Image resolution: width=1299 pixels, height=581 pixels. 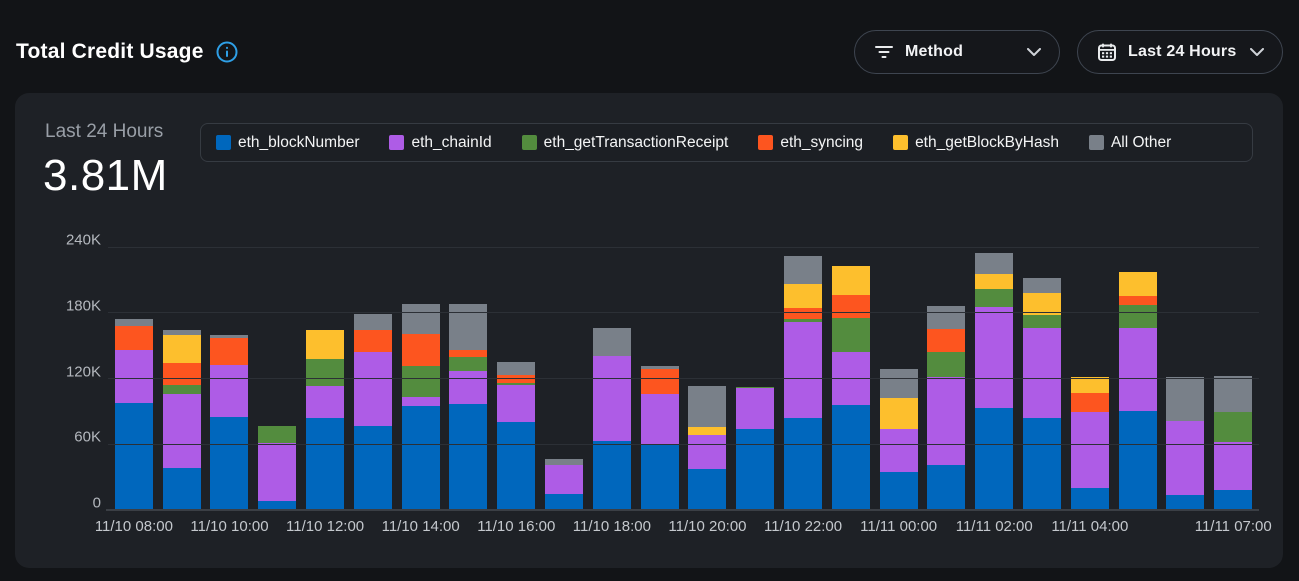 I want to click on info-icon, so click(x=227, y=52).